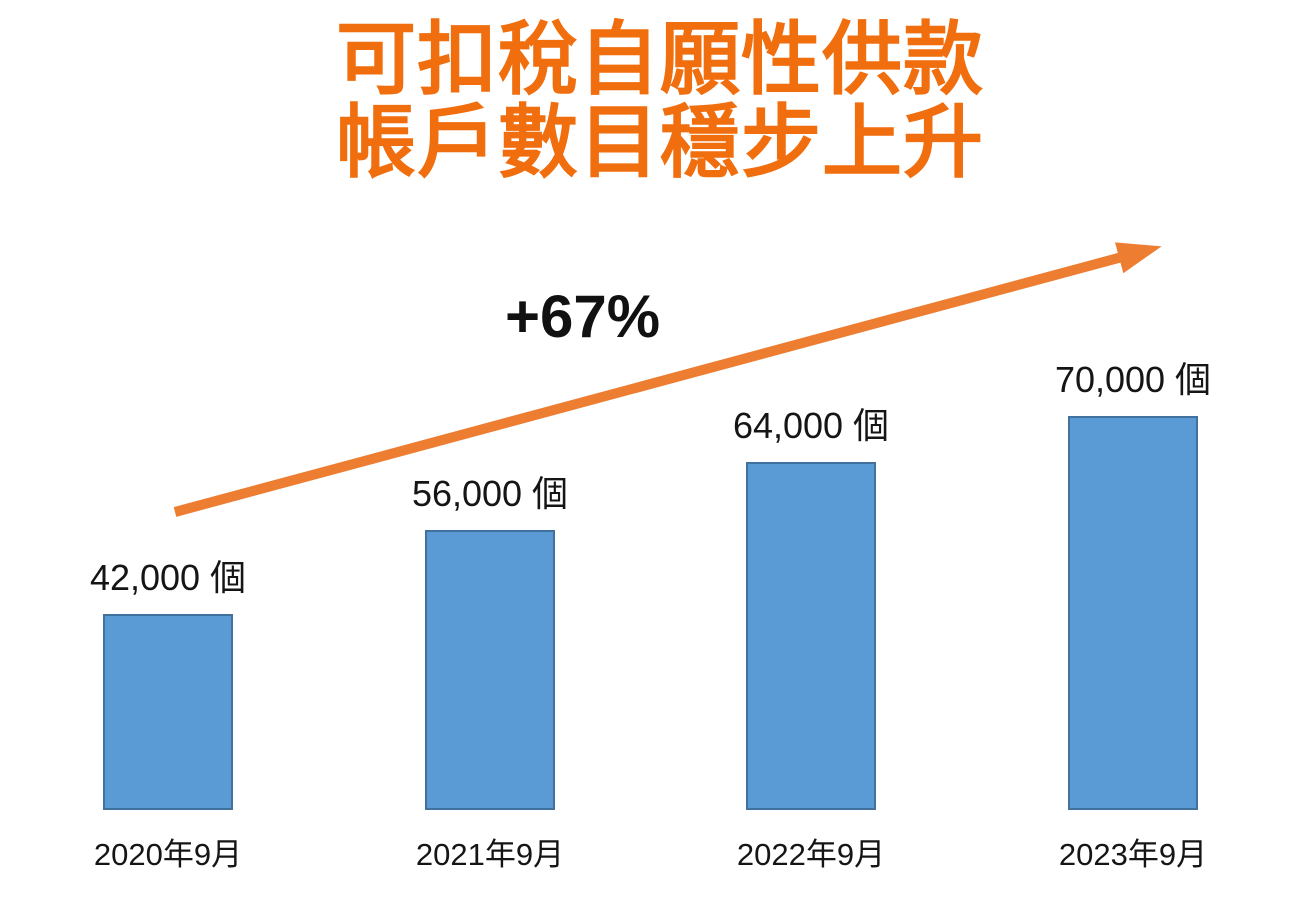 This screenshot has width=1306, height=917. Describe the element at coordinates (490, 493) in the screenshot. I see `bar-value-label: 56,000 個` at that location.